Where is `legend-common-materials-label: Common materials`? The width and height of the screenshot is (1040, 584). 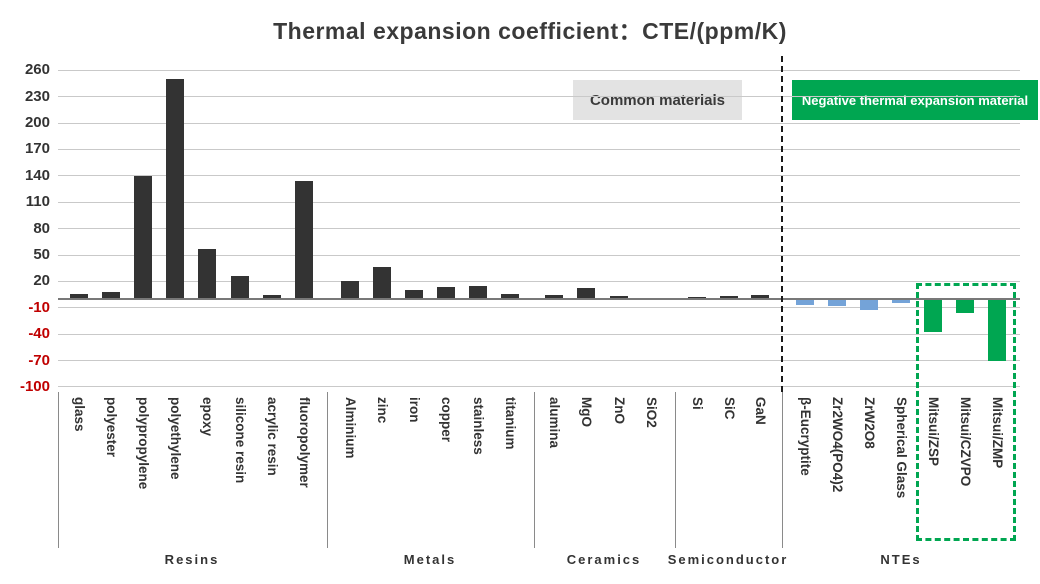 legend-common-materials-label: Common materials is located at coordinates (657, 100).